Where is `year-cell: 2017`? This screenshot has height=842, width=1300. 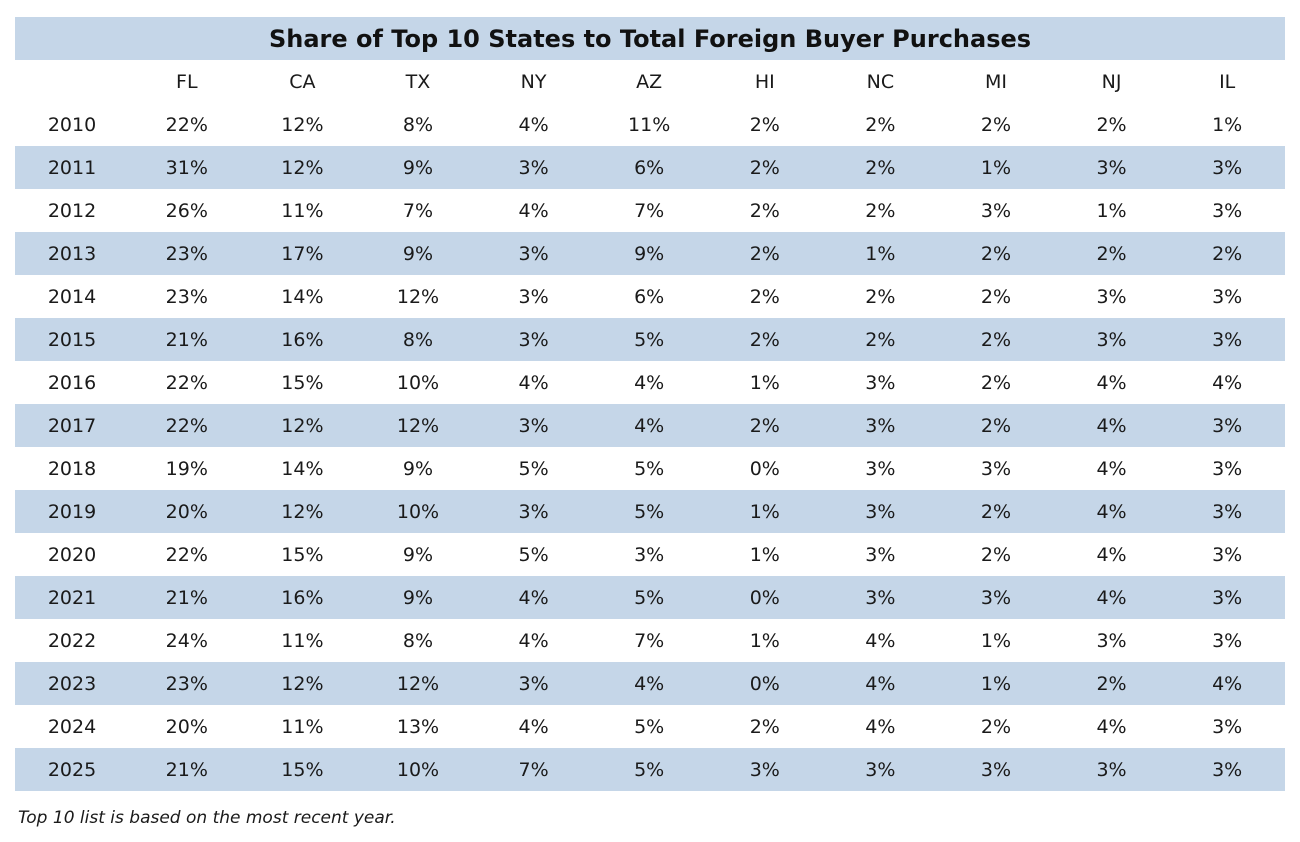
year-cell: 2017 is located at coordinates (72, 425).